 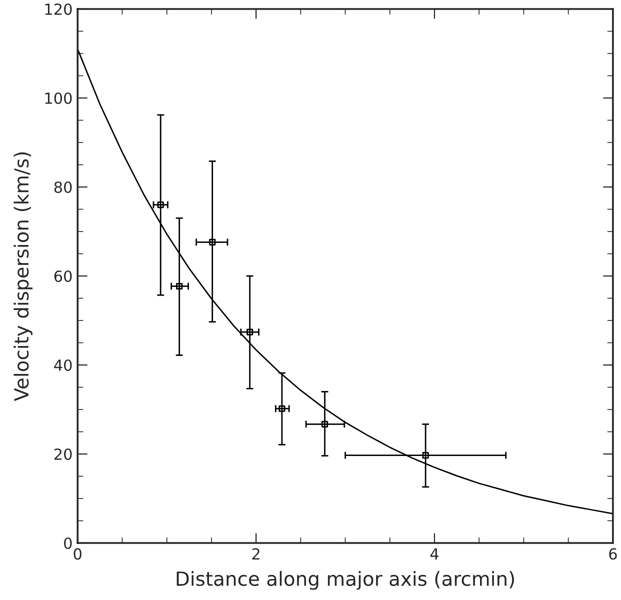 I want to click on x-tick-label: 4, so click(x=434, y=554).